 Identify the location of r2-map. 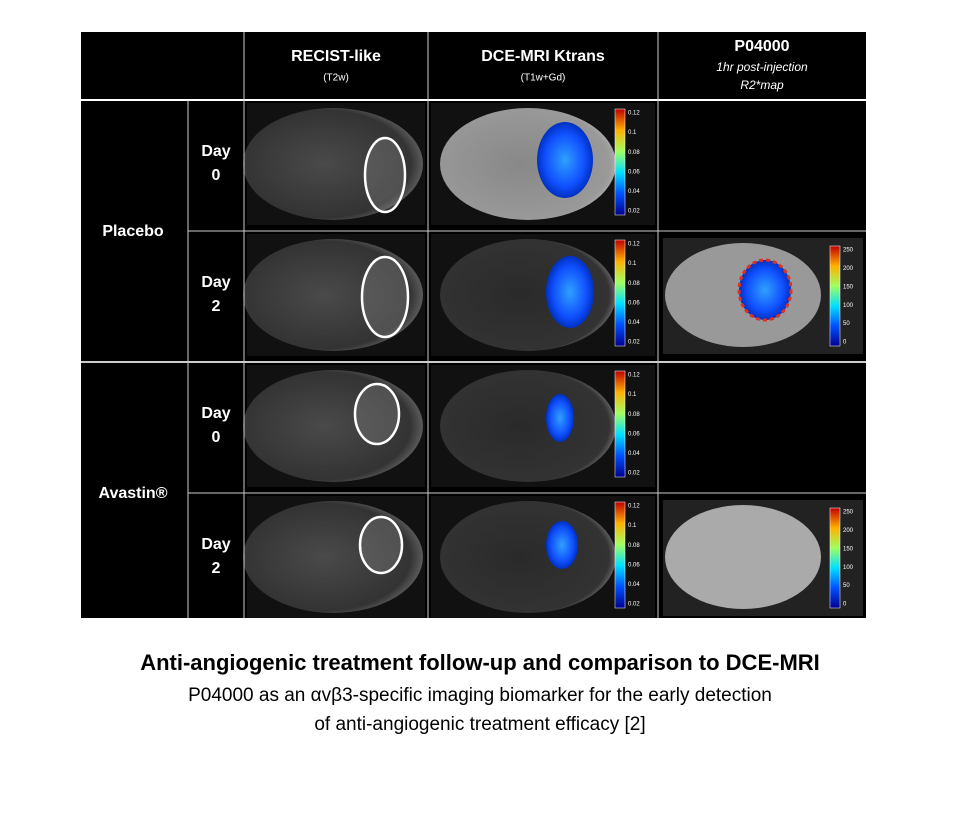
(765, 290).